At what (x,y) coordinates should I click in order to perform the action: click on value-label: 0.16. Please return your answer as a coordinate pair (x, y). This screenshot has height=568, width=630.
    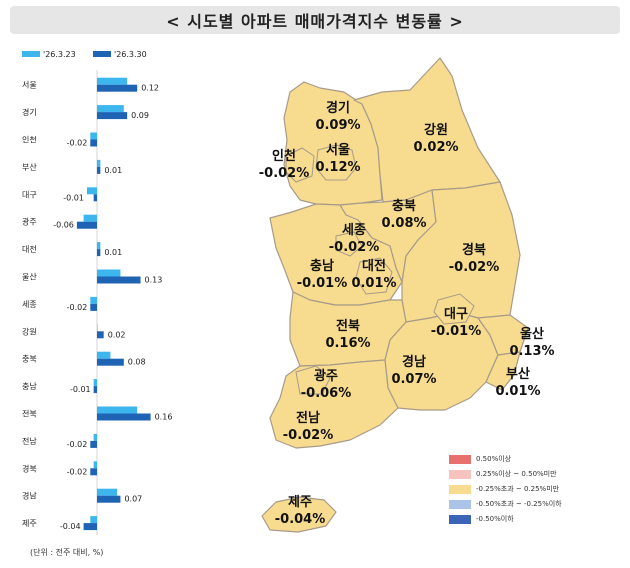
    Looking at the image, I should click on (164, 417).